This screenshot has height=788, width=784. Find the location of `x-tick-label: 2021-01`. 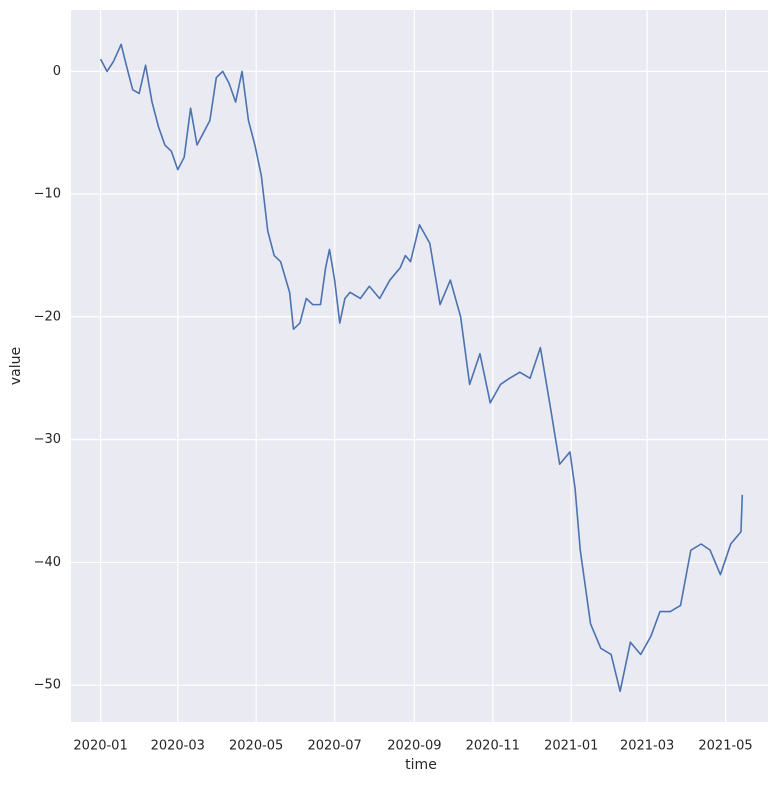

x-tick-label: 2021-01 is located at coordinates (571, 746).